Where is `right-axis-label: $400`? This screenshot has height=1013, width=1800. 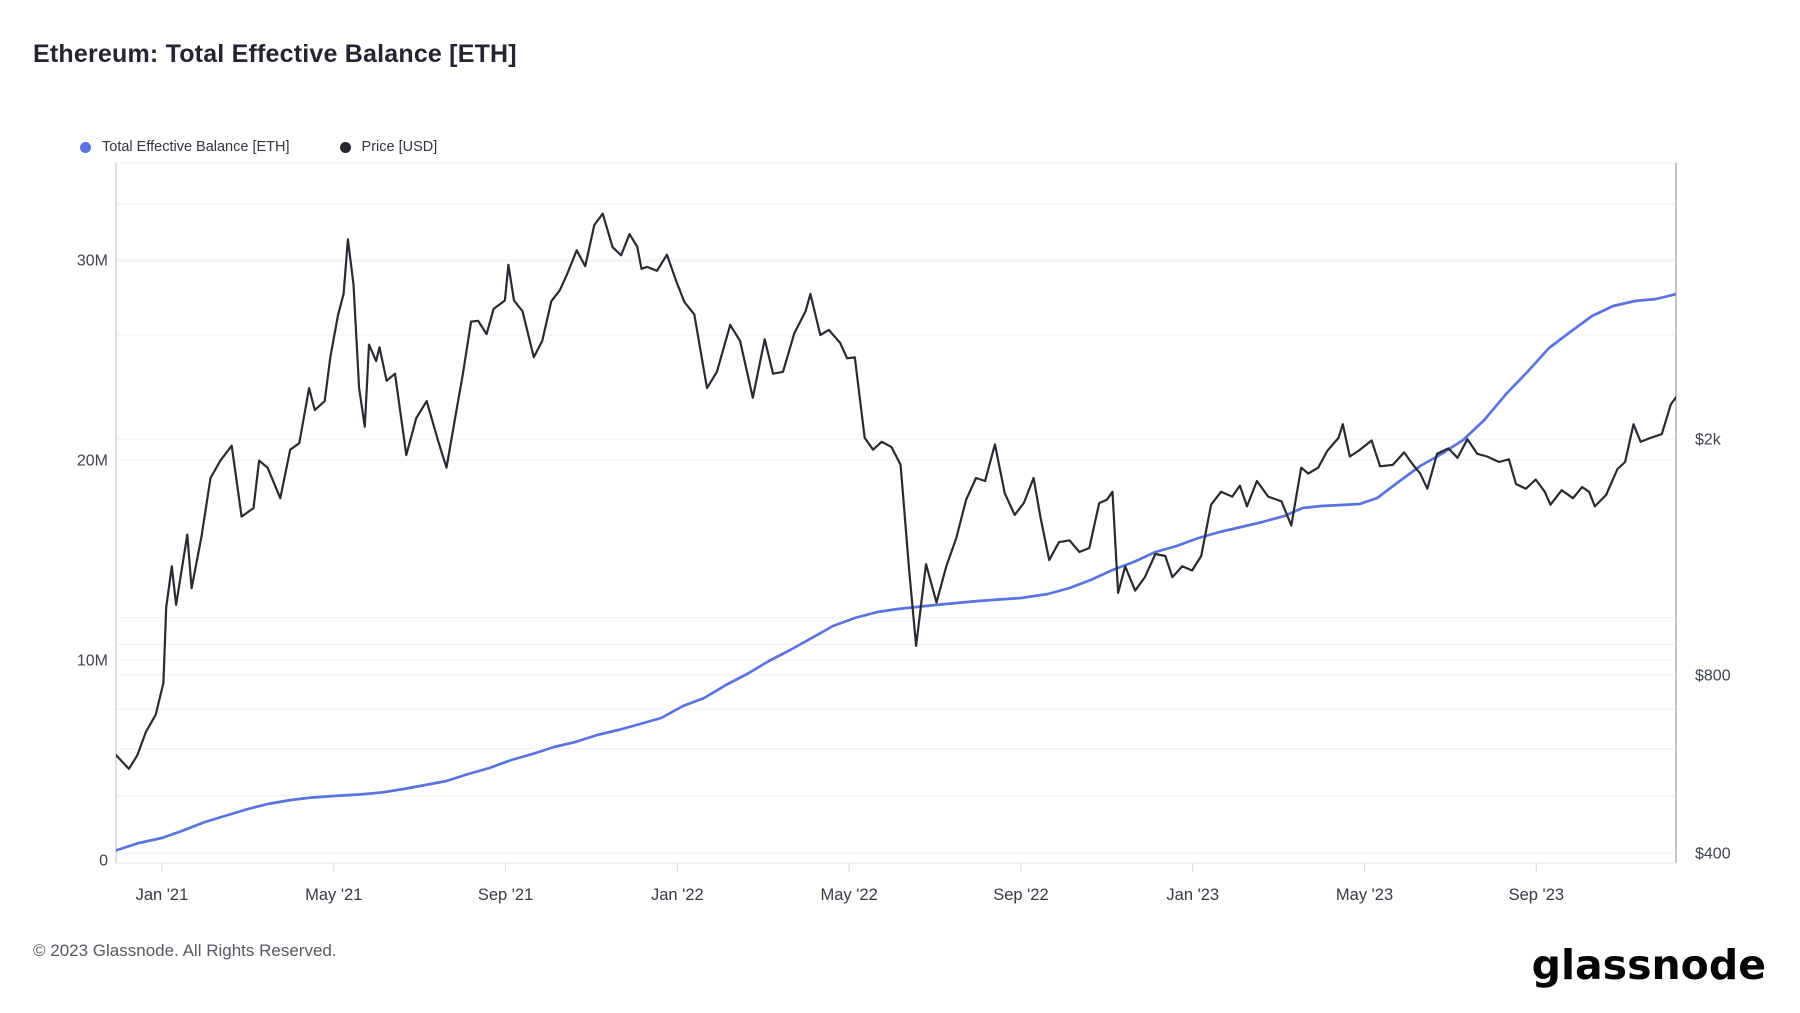 right-axis-label: $400 is located at coordinates (1713, 854).